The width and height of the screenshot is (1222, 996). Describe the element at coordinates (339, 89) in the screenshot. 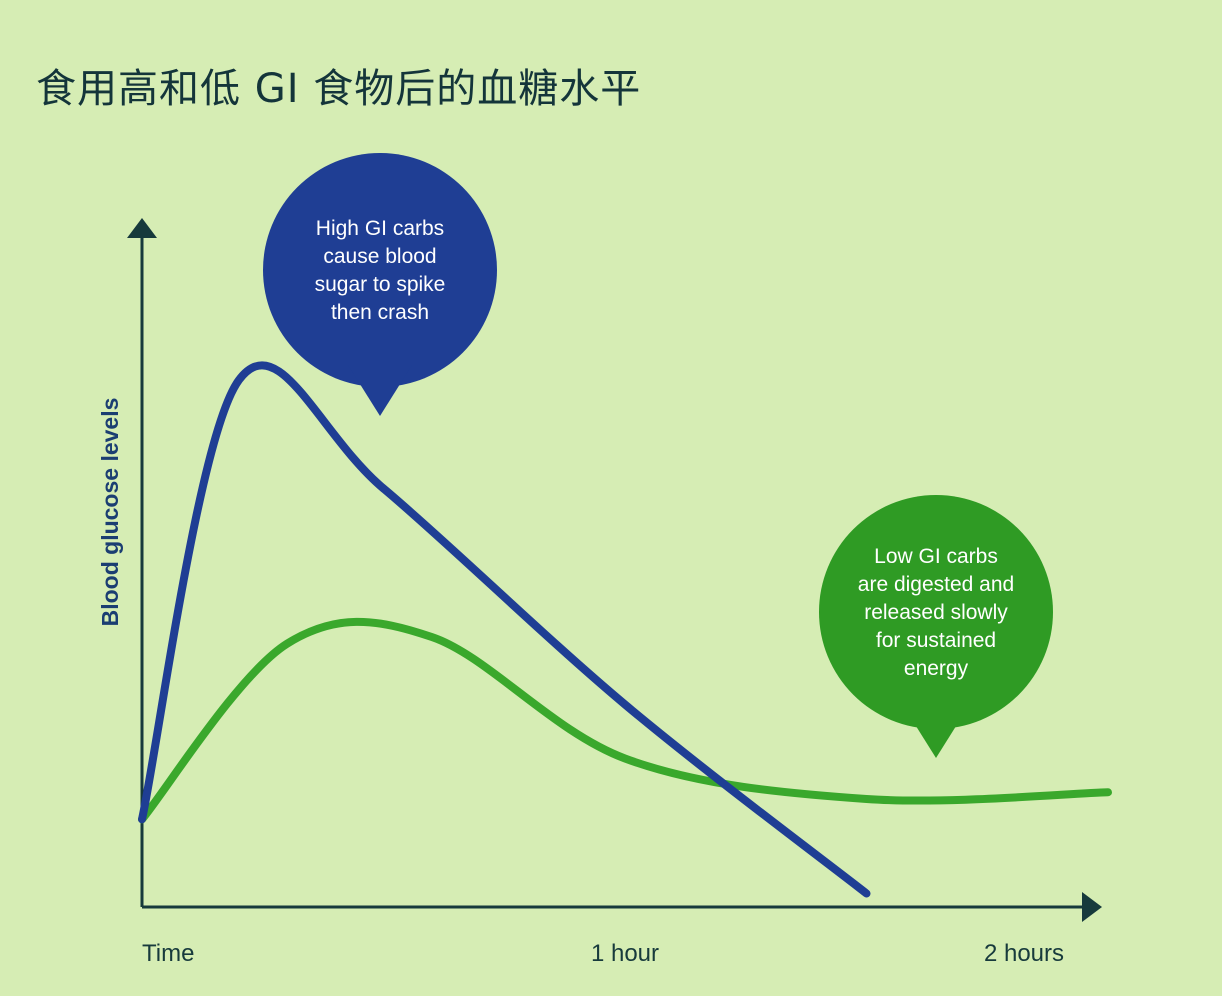

I see `chart-title: 食用高和低 GI 食物后的血糖水平` at that location.